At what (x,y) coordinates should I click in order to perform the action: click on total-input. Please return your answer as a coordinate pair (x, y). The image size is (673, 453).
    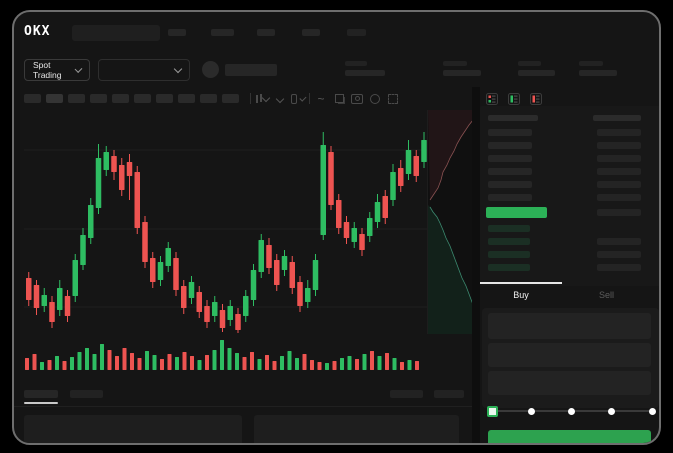
    Looking at the image, I should click on (569, 383).